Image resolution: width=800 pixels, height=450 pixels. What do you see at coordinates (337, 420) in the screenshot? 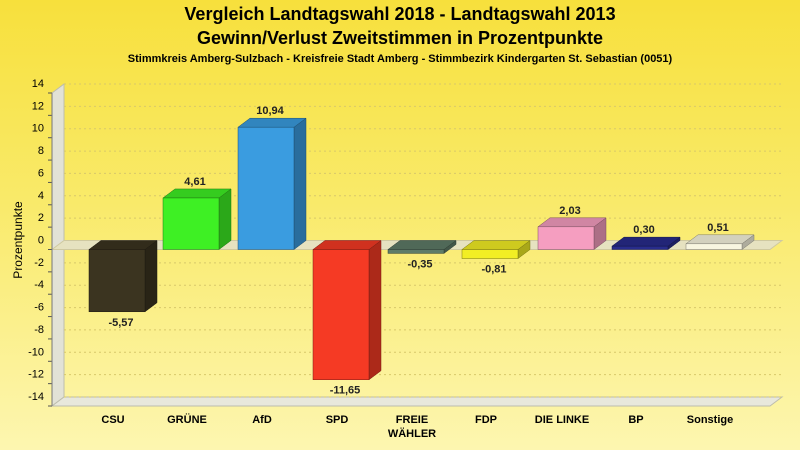
I see `category-label: SPD` at bounding box center [337, 420].